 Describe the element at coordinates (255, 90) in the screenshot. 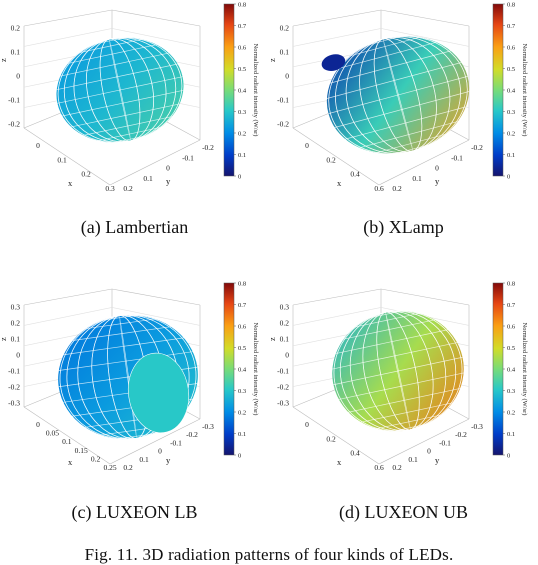

I see `colorbar-label-a: Normalized radiant intensity (W/sr)` at that location.